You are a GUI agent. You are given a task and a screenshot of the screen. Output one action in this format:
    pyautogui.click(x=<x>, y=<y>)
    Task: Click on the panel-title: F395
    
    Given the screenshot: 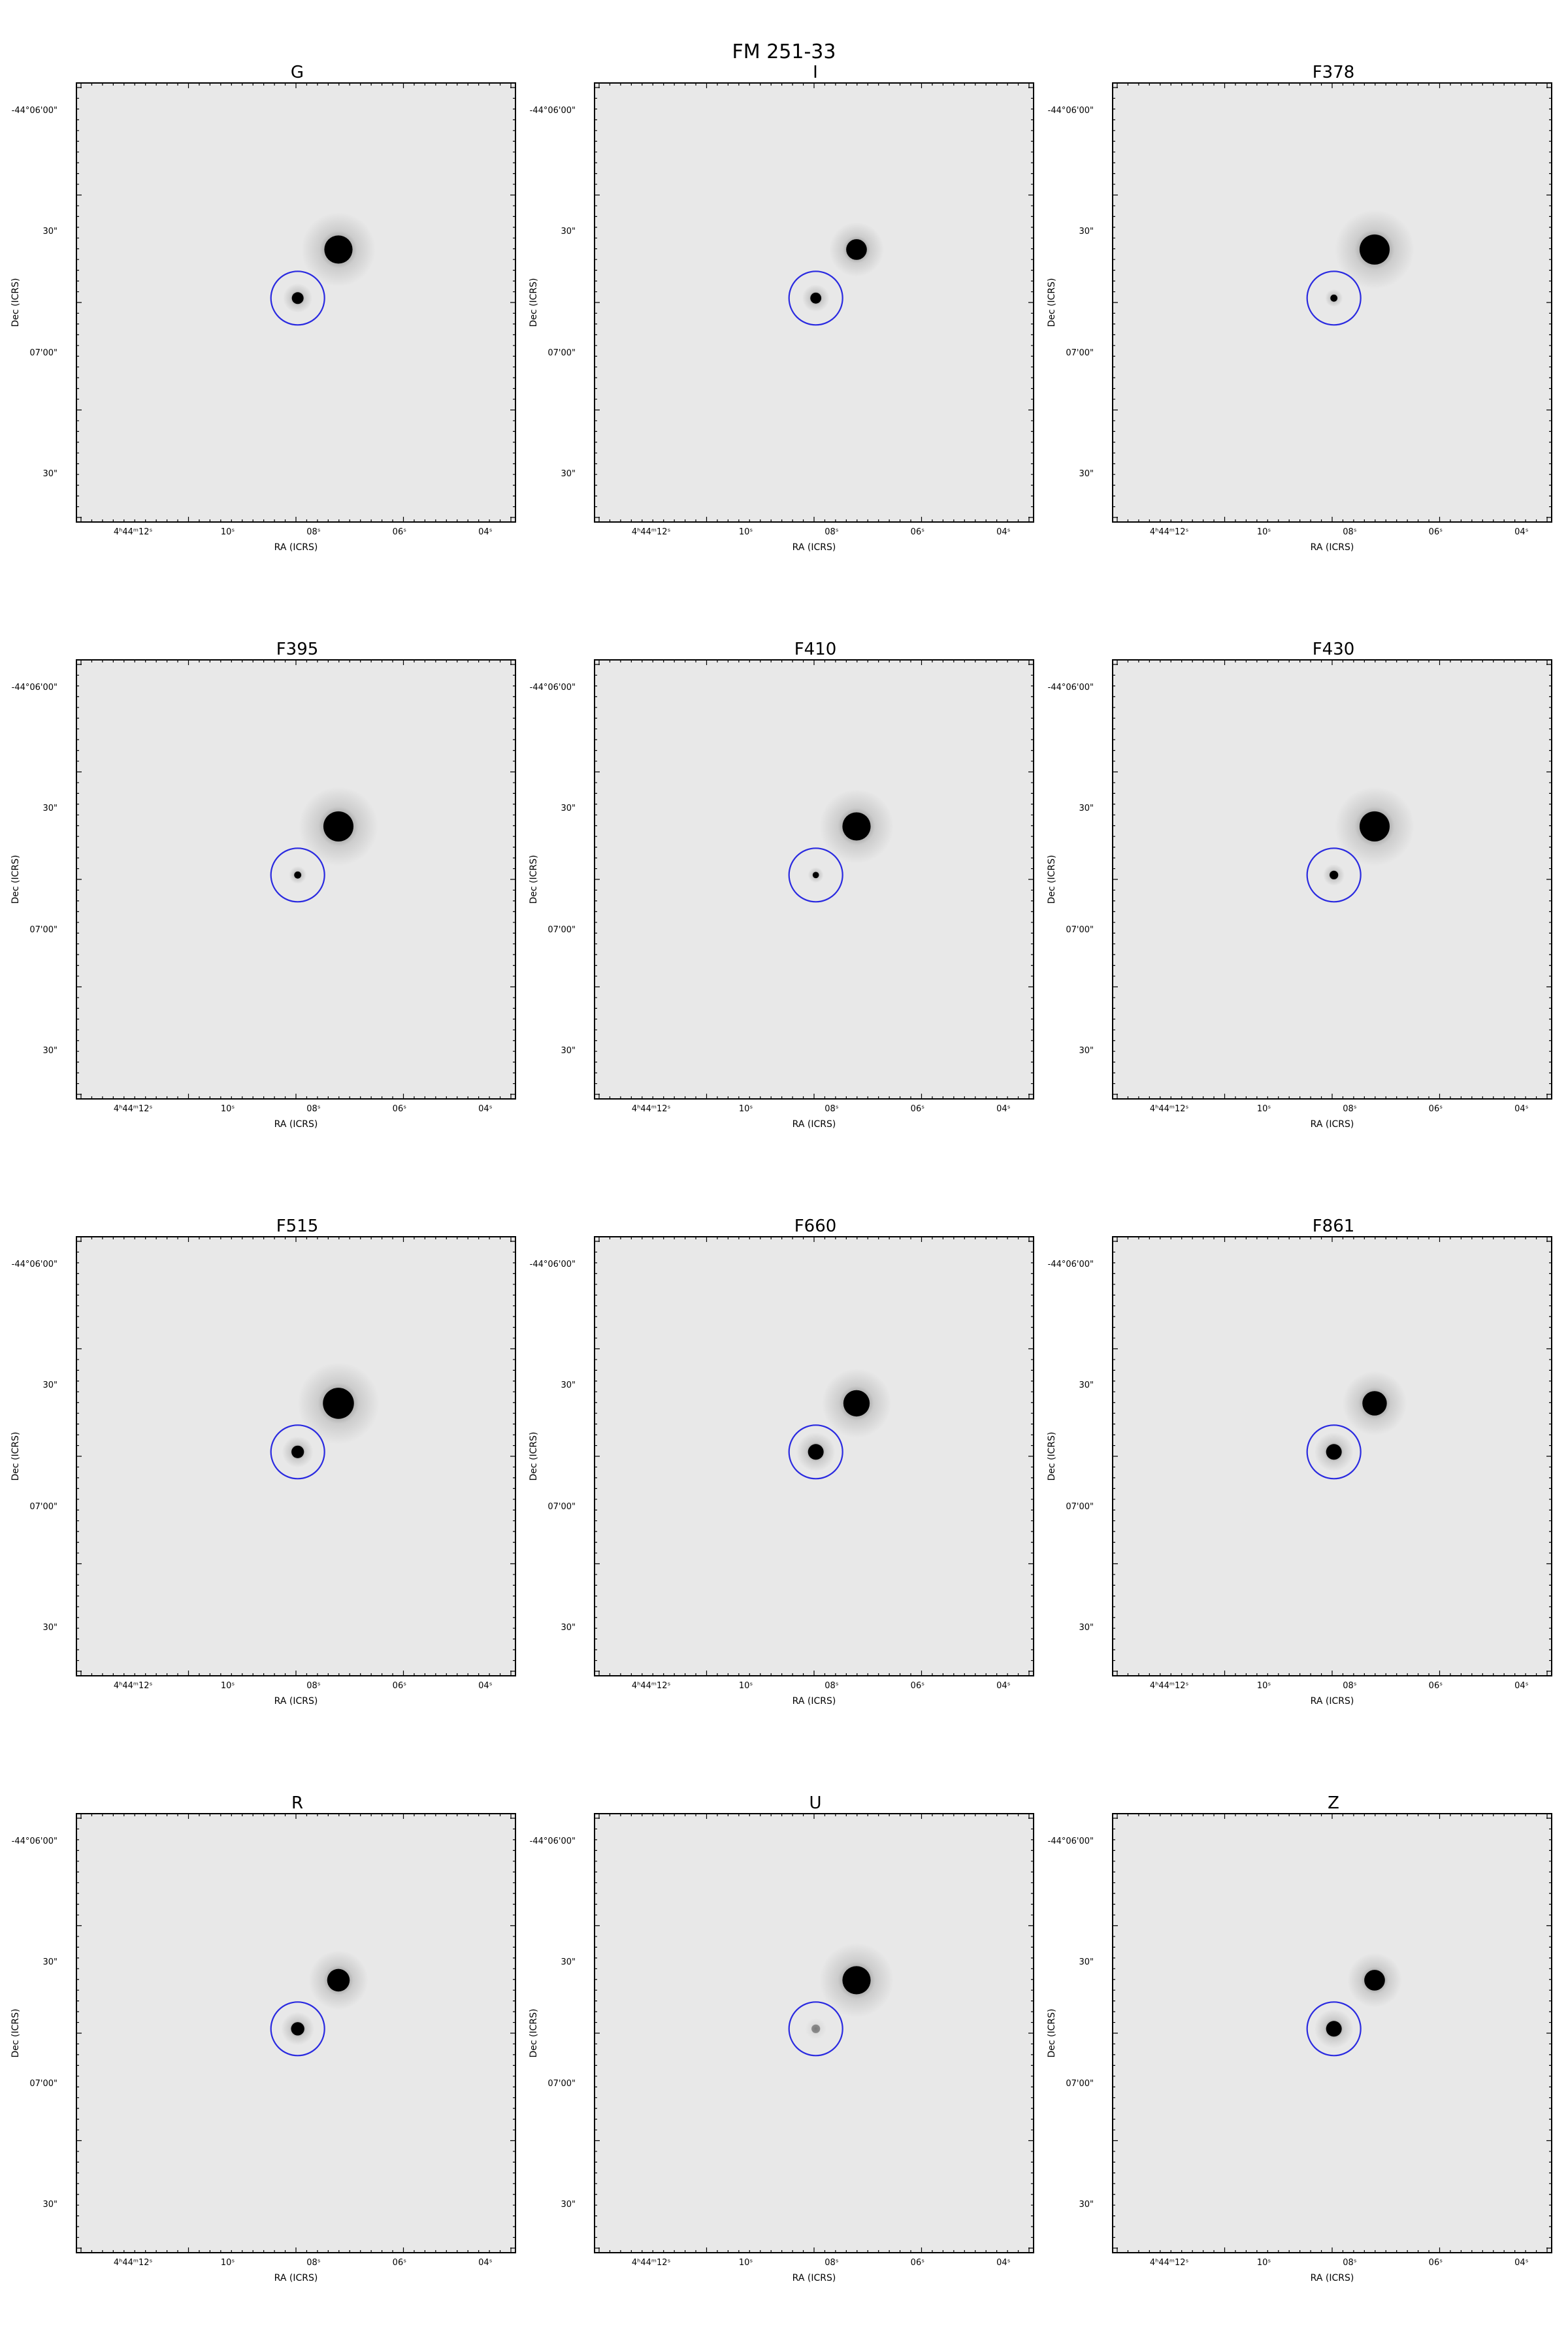 What is the action you would take?
    pyautogui.click(x=297, y=649)
    